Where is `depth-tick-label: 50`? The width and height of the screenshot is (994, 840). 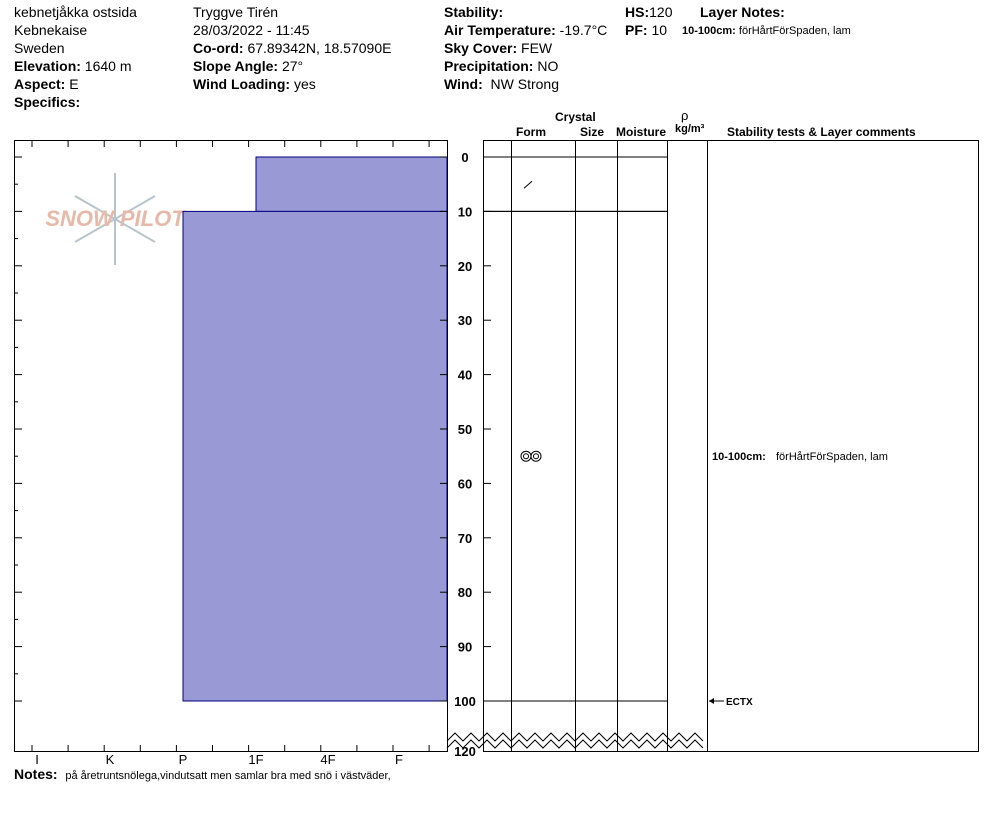
depth-tick-label: 50 is located at coordinates (465, 429).